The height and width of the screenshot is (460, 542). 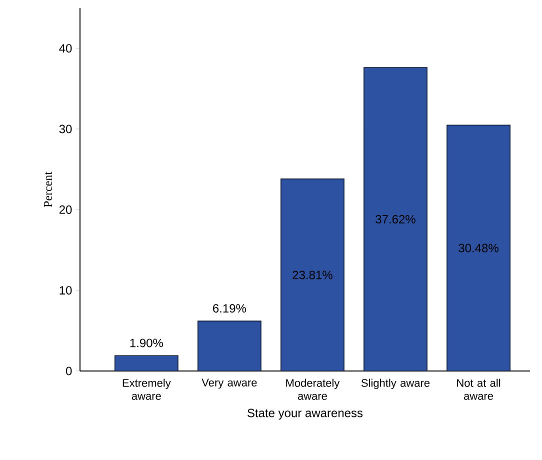 What do you see at coordinates (65, 129) in the screenshot?
I see `y-tick-label: 30` at bounding box center [65, 129].